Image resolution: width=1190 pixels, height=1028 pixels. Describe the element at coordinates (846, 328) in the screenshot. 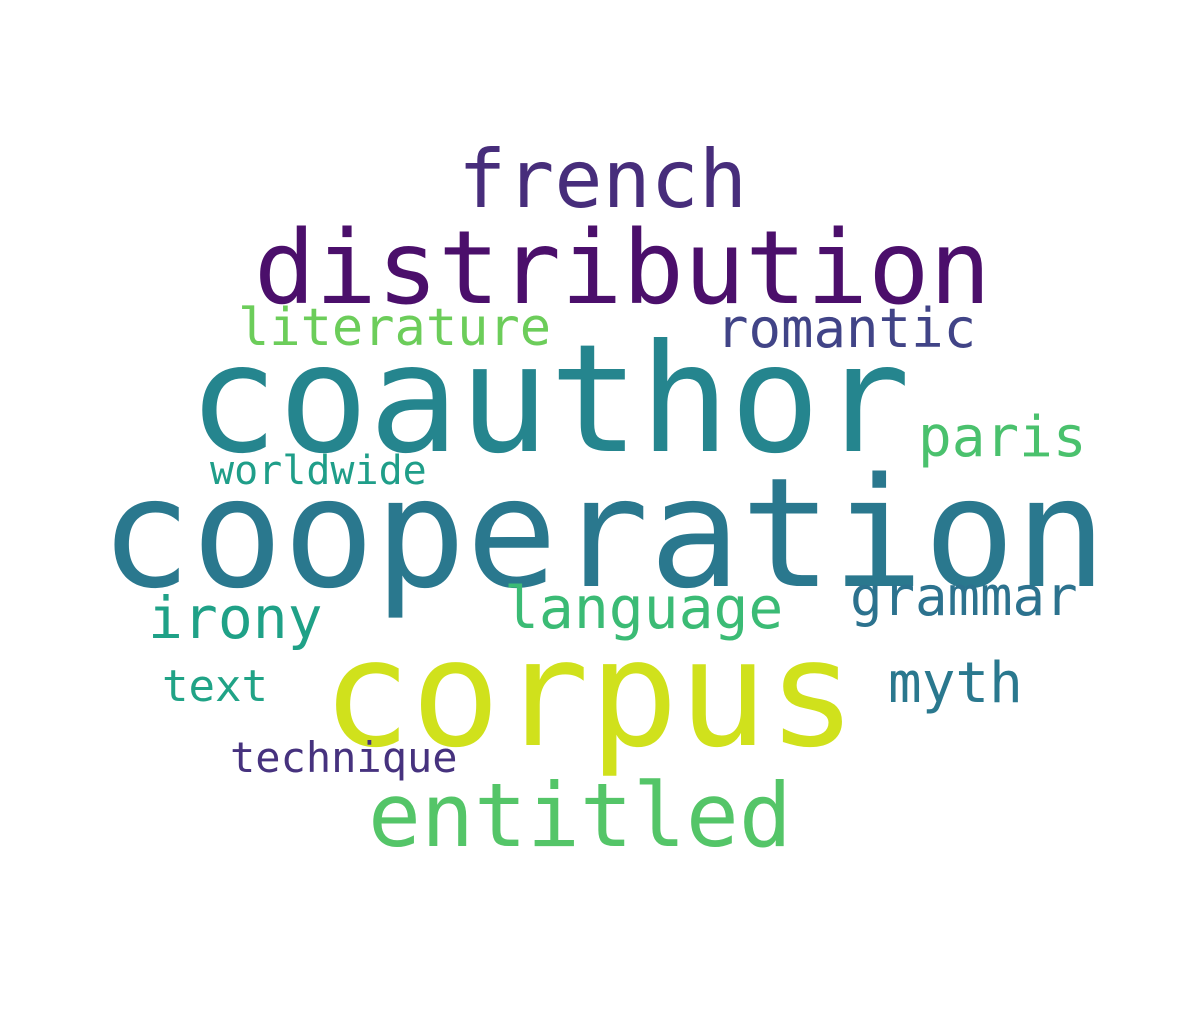

I see `word-romantic: romantic` at that location.